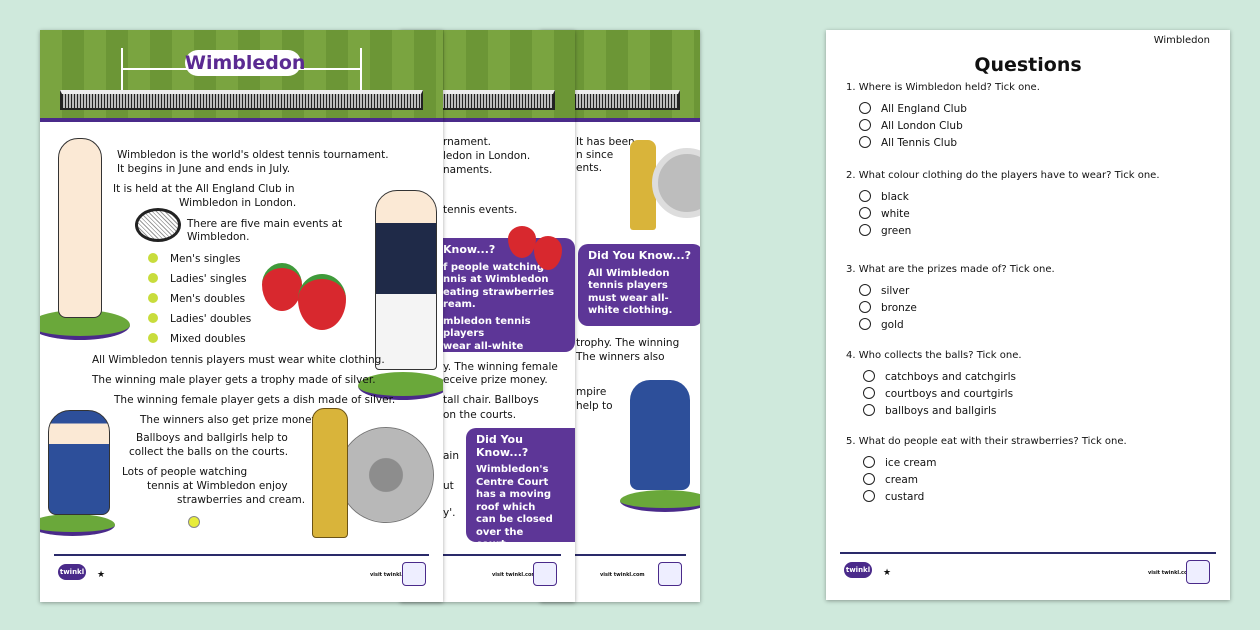  Describe the element at coordinates (238, 203) in the screenshot. I see `text: Wimbledon in London.` at that location.